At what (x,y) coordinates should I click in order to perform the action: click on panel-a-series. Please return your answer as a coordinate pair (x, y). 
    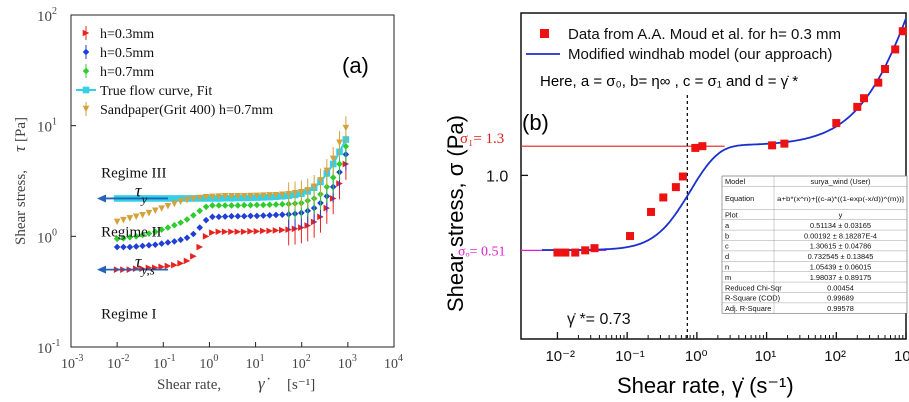
    Looking at the image, I should click on (231, 194).